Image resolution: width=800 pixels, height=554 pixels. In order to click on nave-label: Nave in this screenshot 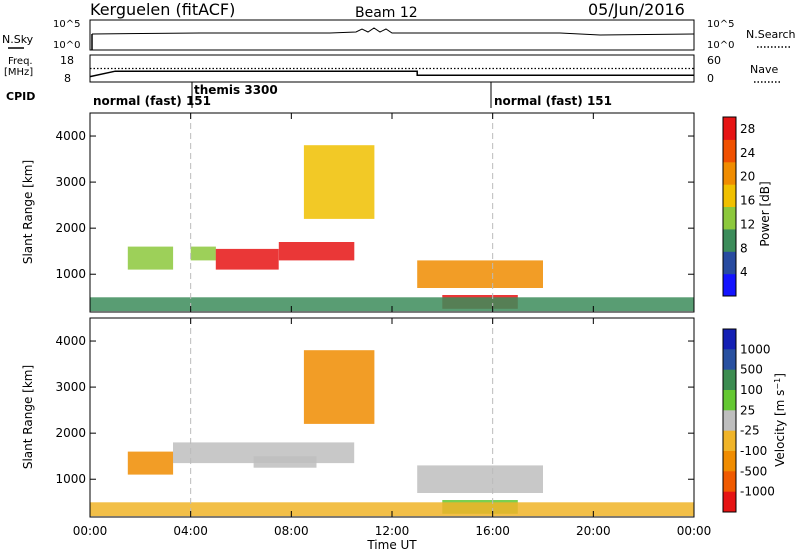, I will do `click(764, 69)`.